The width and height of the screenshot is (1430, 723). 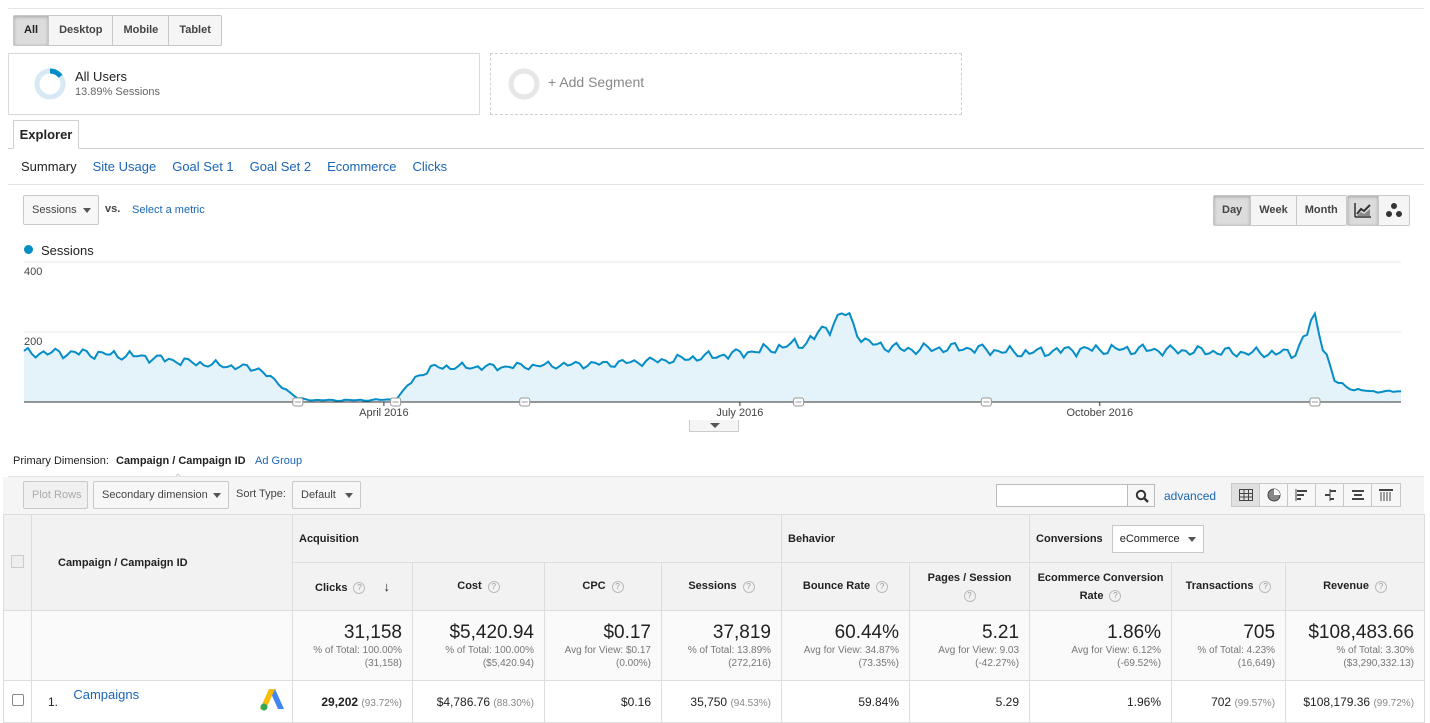 What do you see at coordinates (997, 663) in the screenshot?
I see `total-line2: (-42.27%)` at bounding box center [997, 663].